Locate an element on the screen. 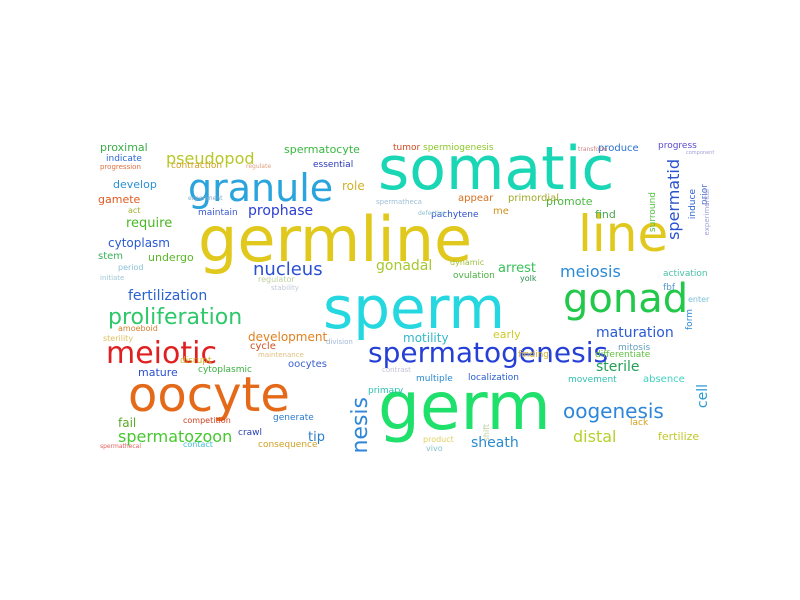 This screenshot has height=600, width=800. word-germline: germline is located at coordinates (335, 239).